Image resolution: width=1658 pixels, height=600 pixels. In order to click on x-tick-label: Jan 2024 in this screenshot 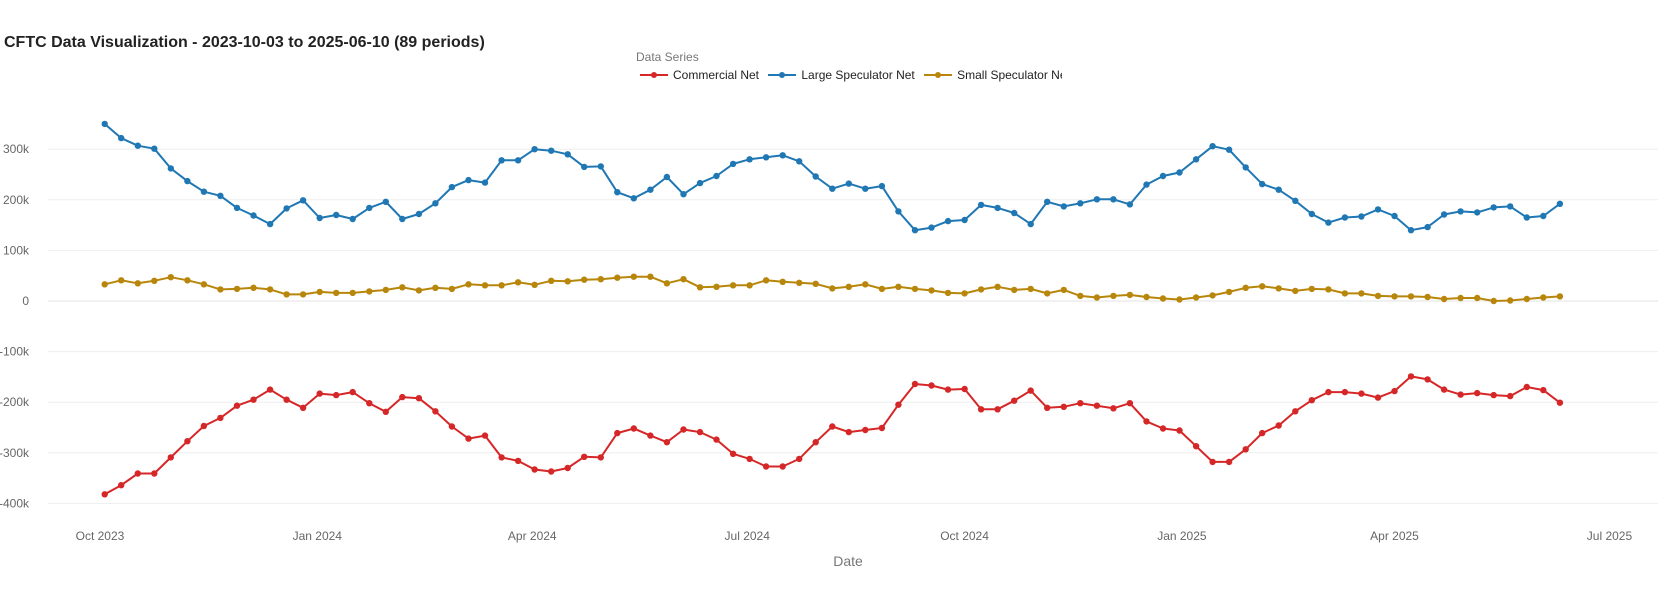, I will do `click(318, 536)`.